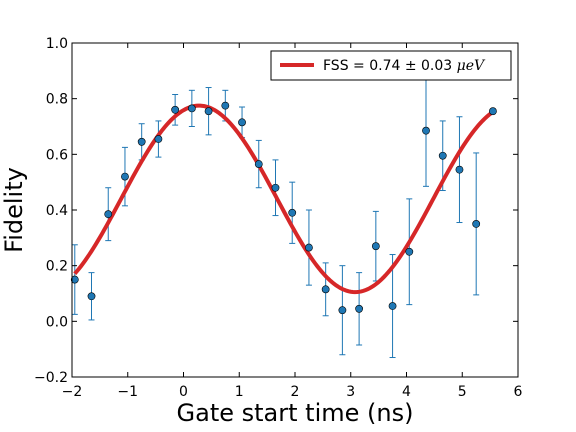 Image resolution: width=576 pixels, height=432 pixels. What do you see at coordinates (518, 392) in the screenshot?
I see `x-tick-label: 6` at bounding box center [518, 392].